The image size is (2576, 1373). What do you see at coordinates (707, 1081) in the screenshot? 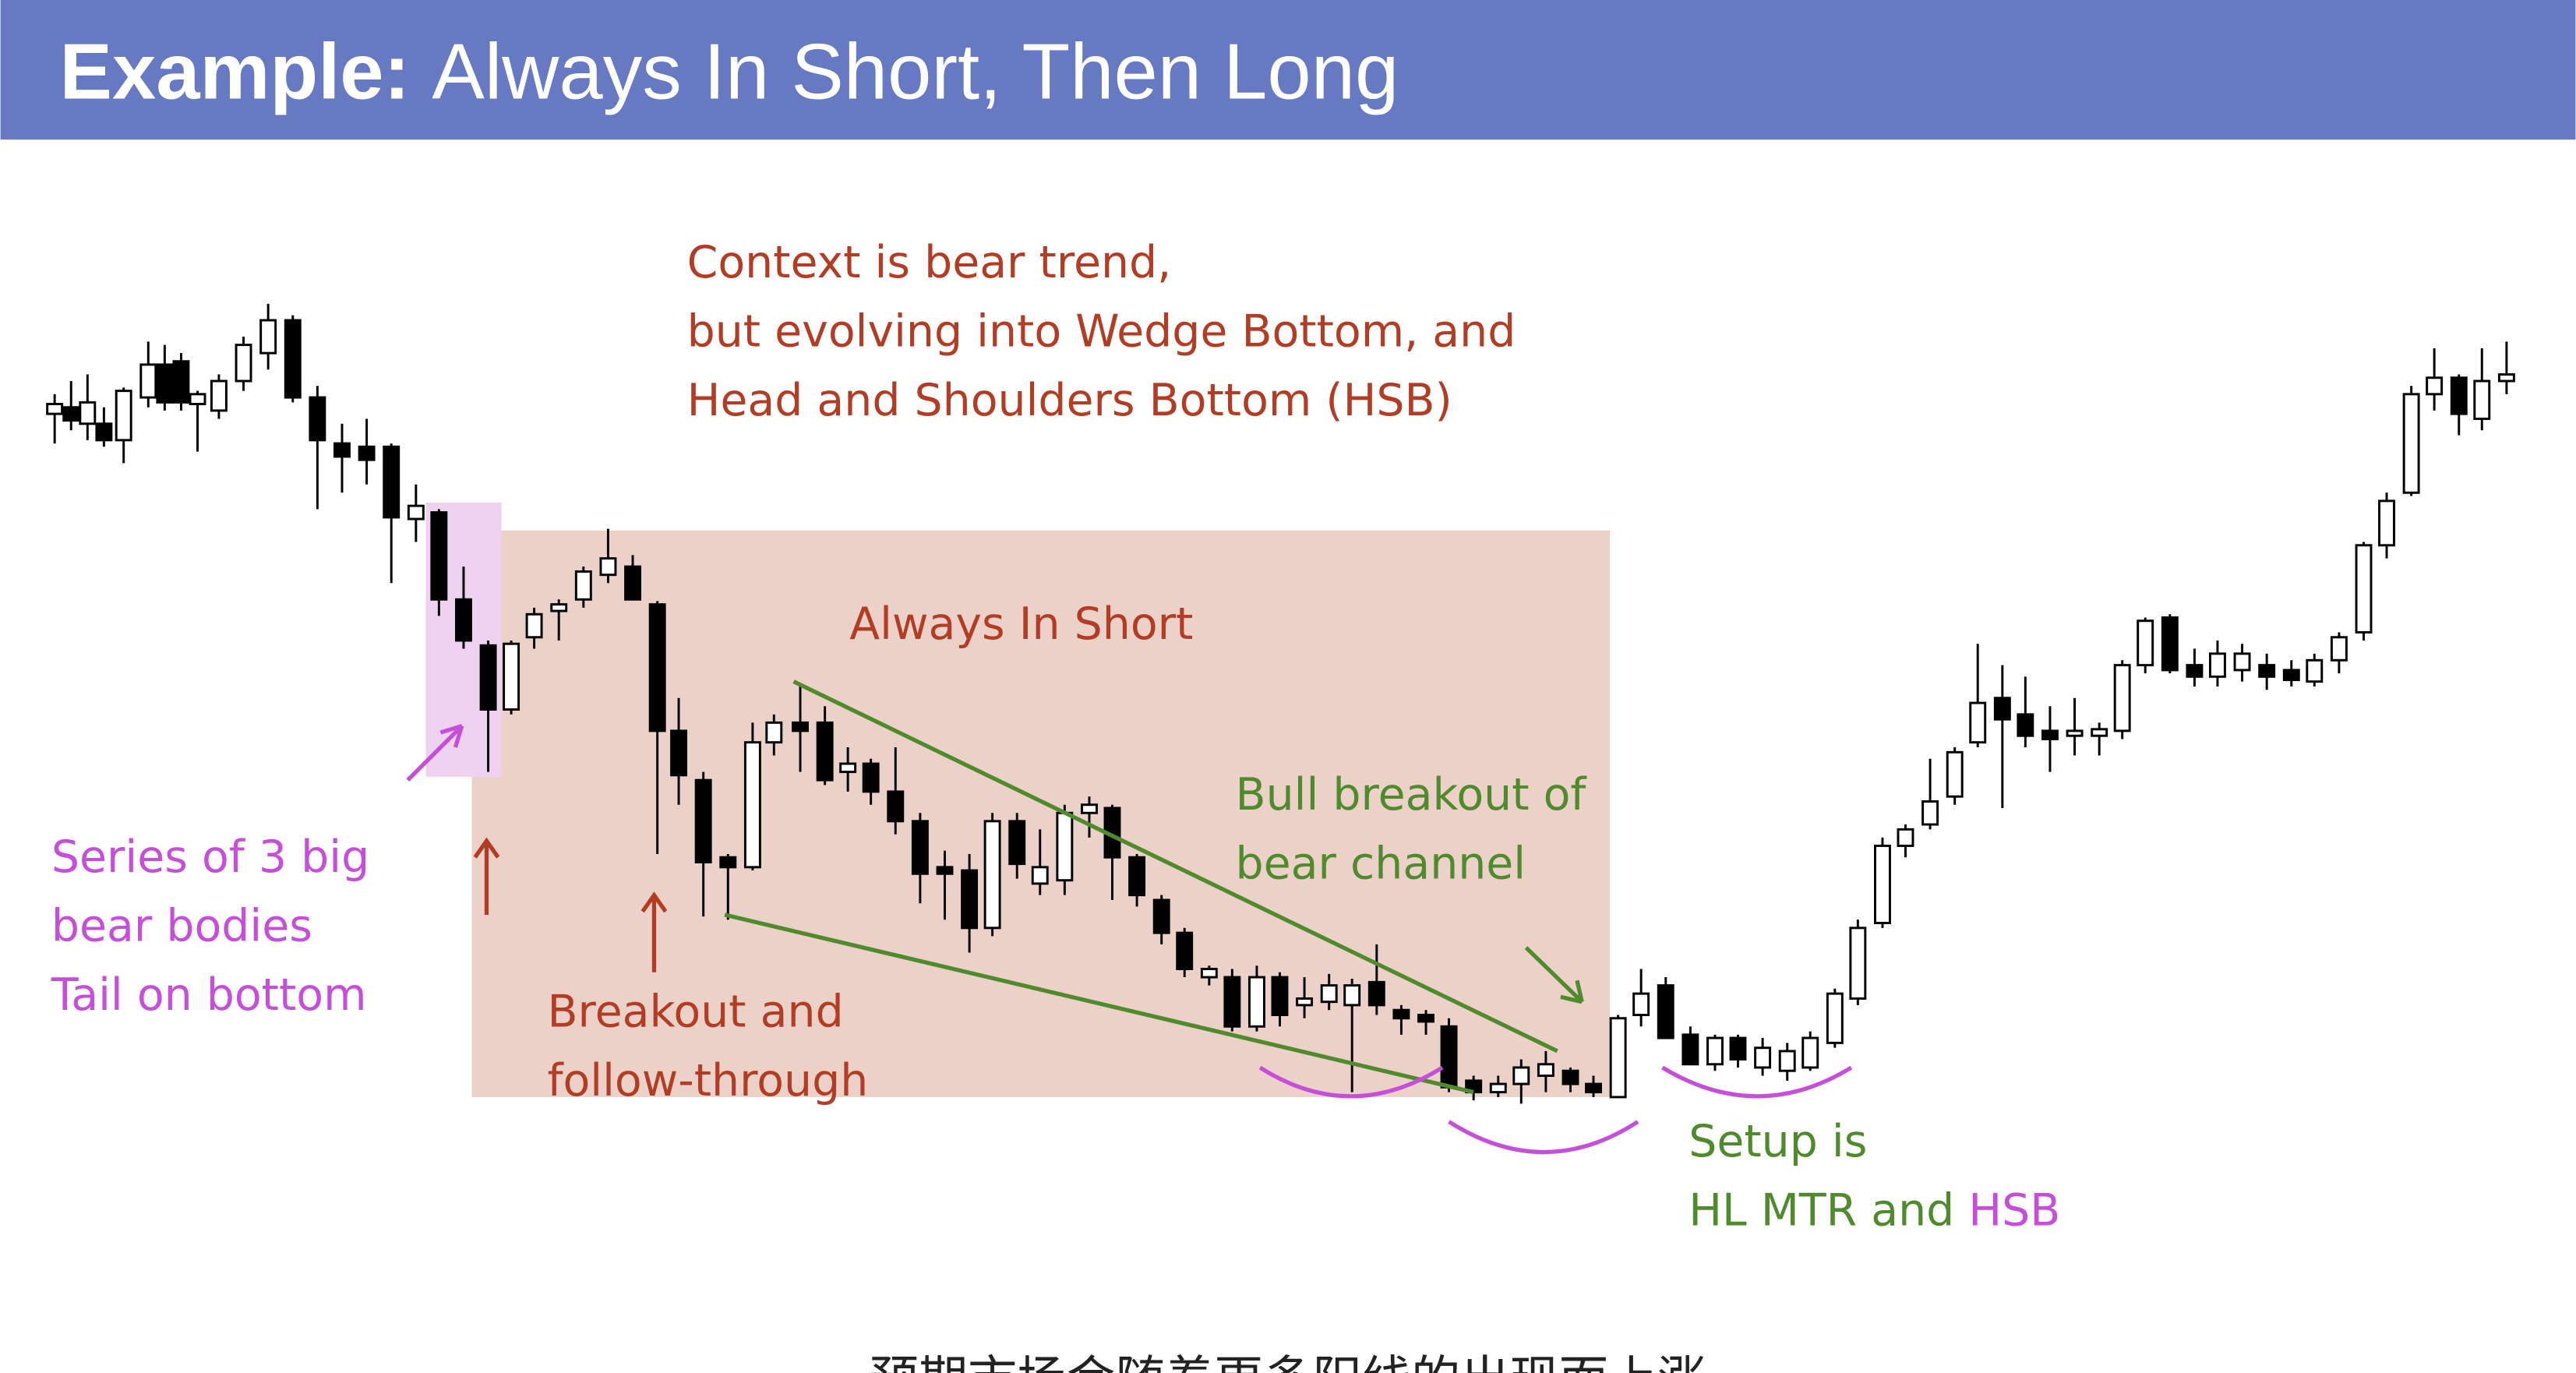
I see `breakout-label: follow-through` at bounding box center [707, 1081].